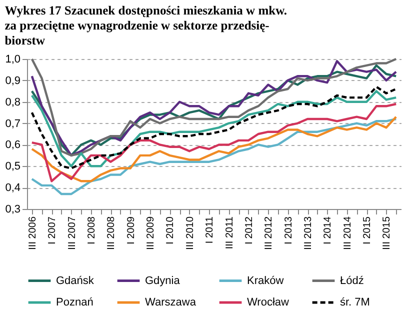 This screenshot has height=312, width=409. Describe the element at coordinates (210, 230) in the screenshot. I see `x-tick-label: I 2011` at that location.